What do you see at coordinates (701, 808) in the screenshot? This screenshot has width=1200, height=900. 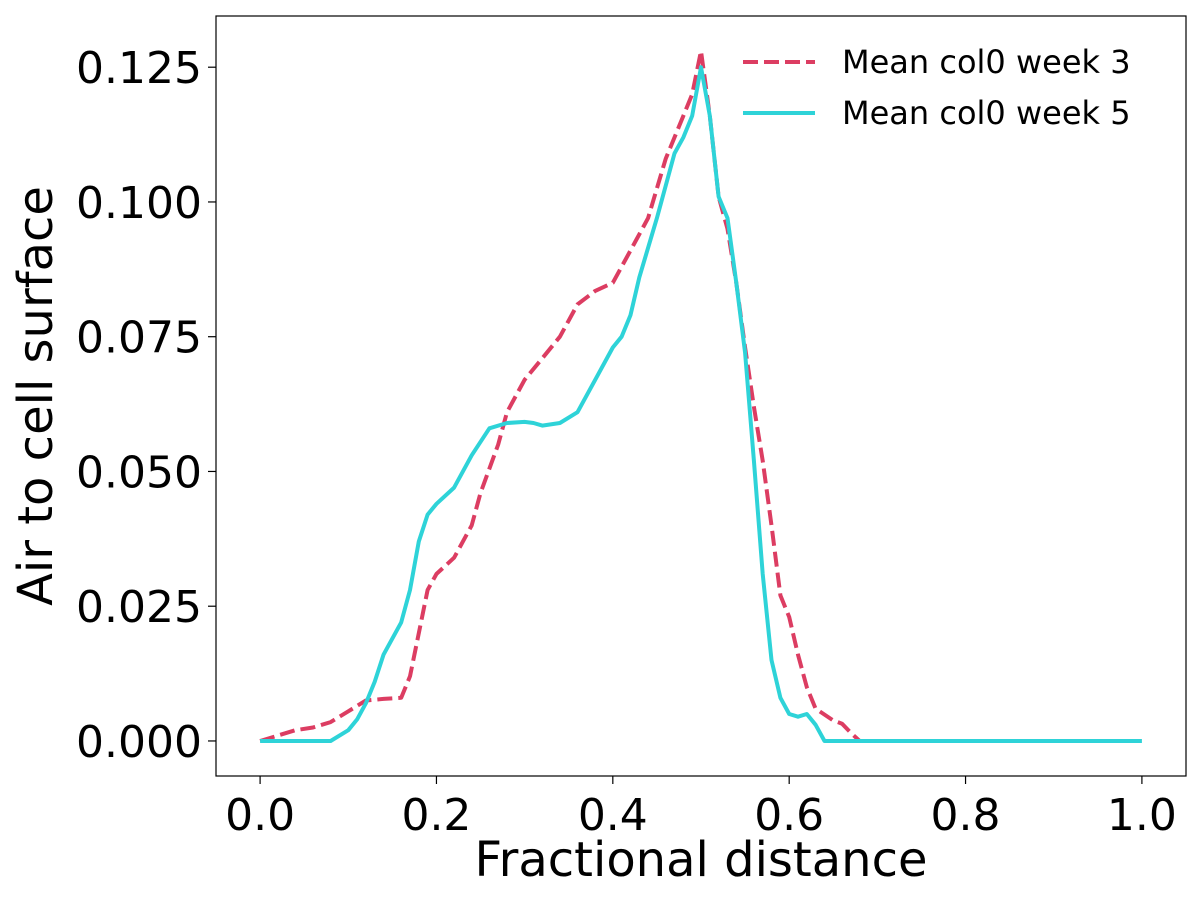 I see `x-axis: 0.0 0.2 0.4 0.6 0.8 1.0` at bounding box center [701, 808].